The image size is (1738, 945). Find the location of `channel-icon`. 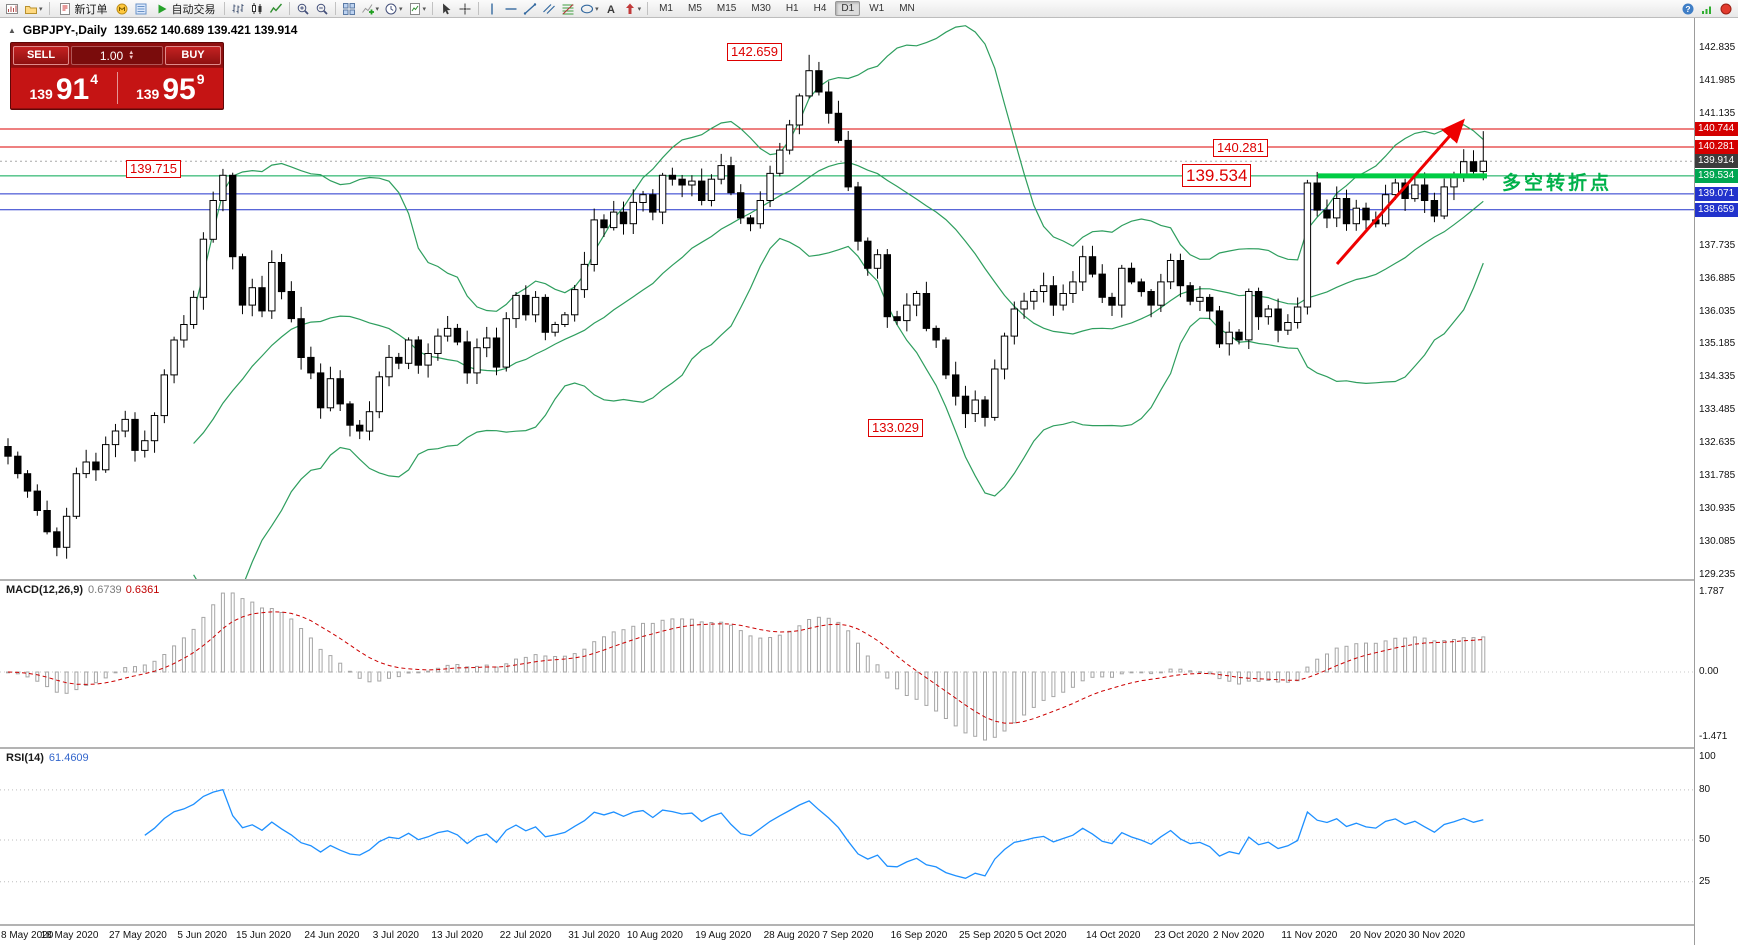

channel-icon is located at coordinates (549, 9).